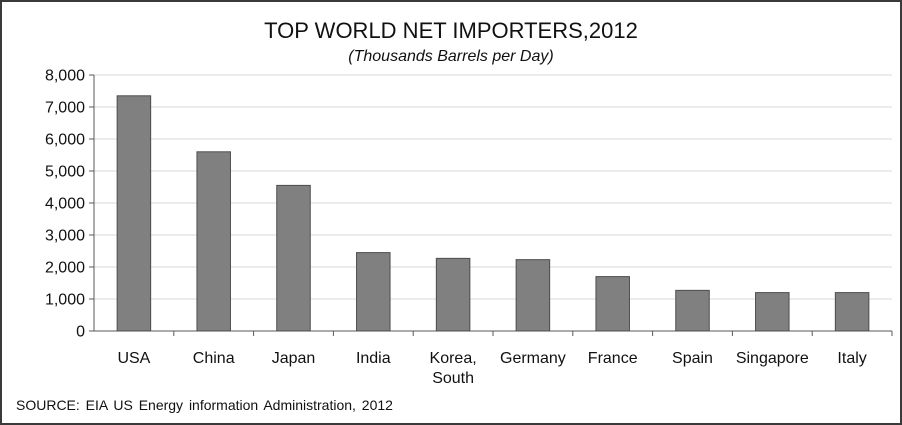 The image size is (902, 425). What do you see at coordinates (451, 56) in the screenshot?
I see `chart-subtitle: (Thousands Barrels per Day)` at bounding box center [451, 56].